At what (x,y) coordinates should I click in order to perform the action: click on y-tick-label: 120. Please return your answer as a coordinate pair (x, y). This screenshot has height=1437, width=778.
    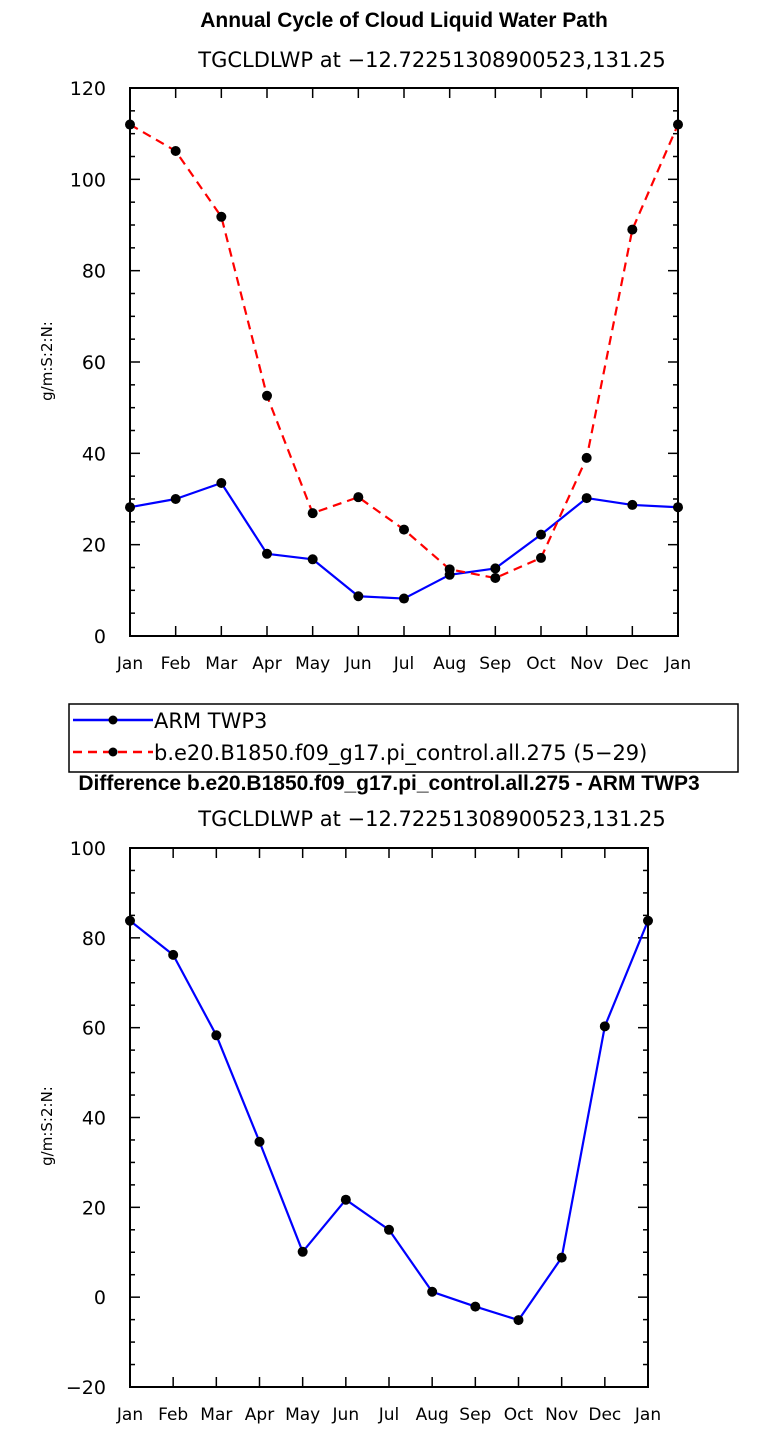
    Looking at the image, I should click on (88, 89).